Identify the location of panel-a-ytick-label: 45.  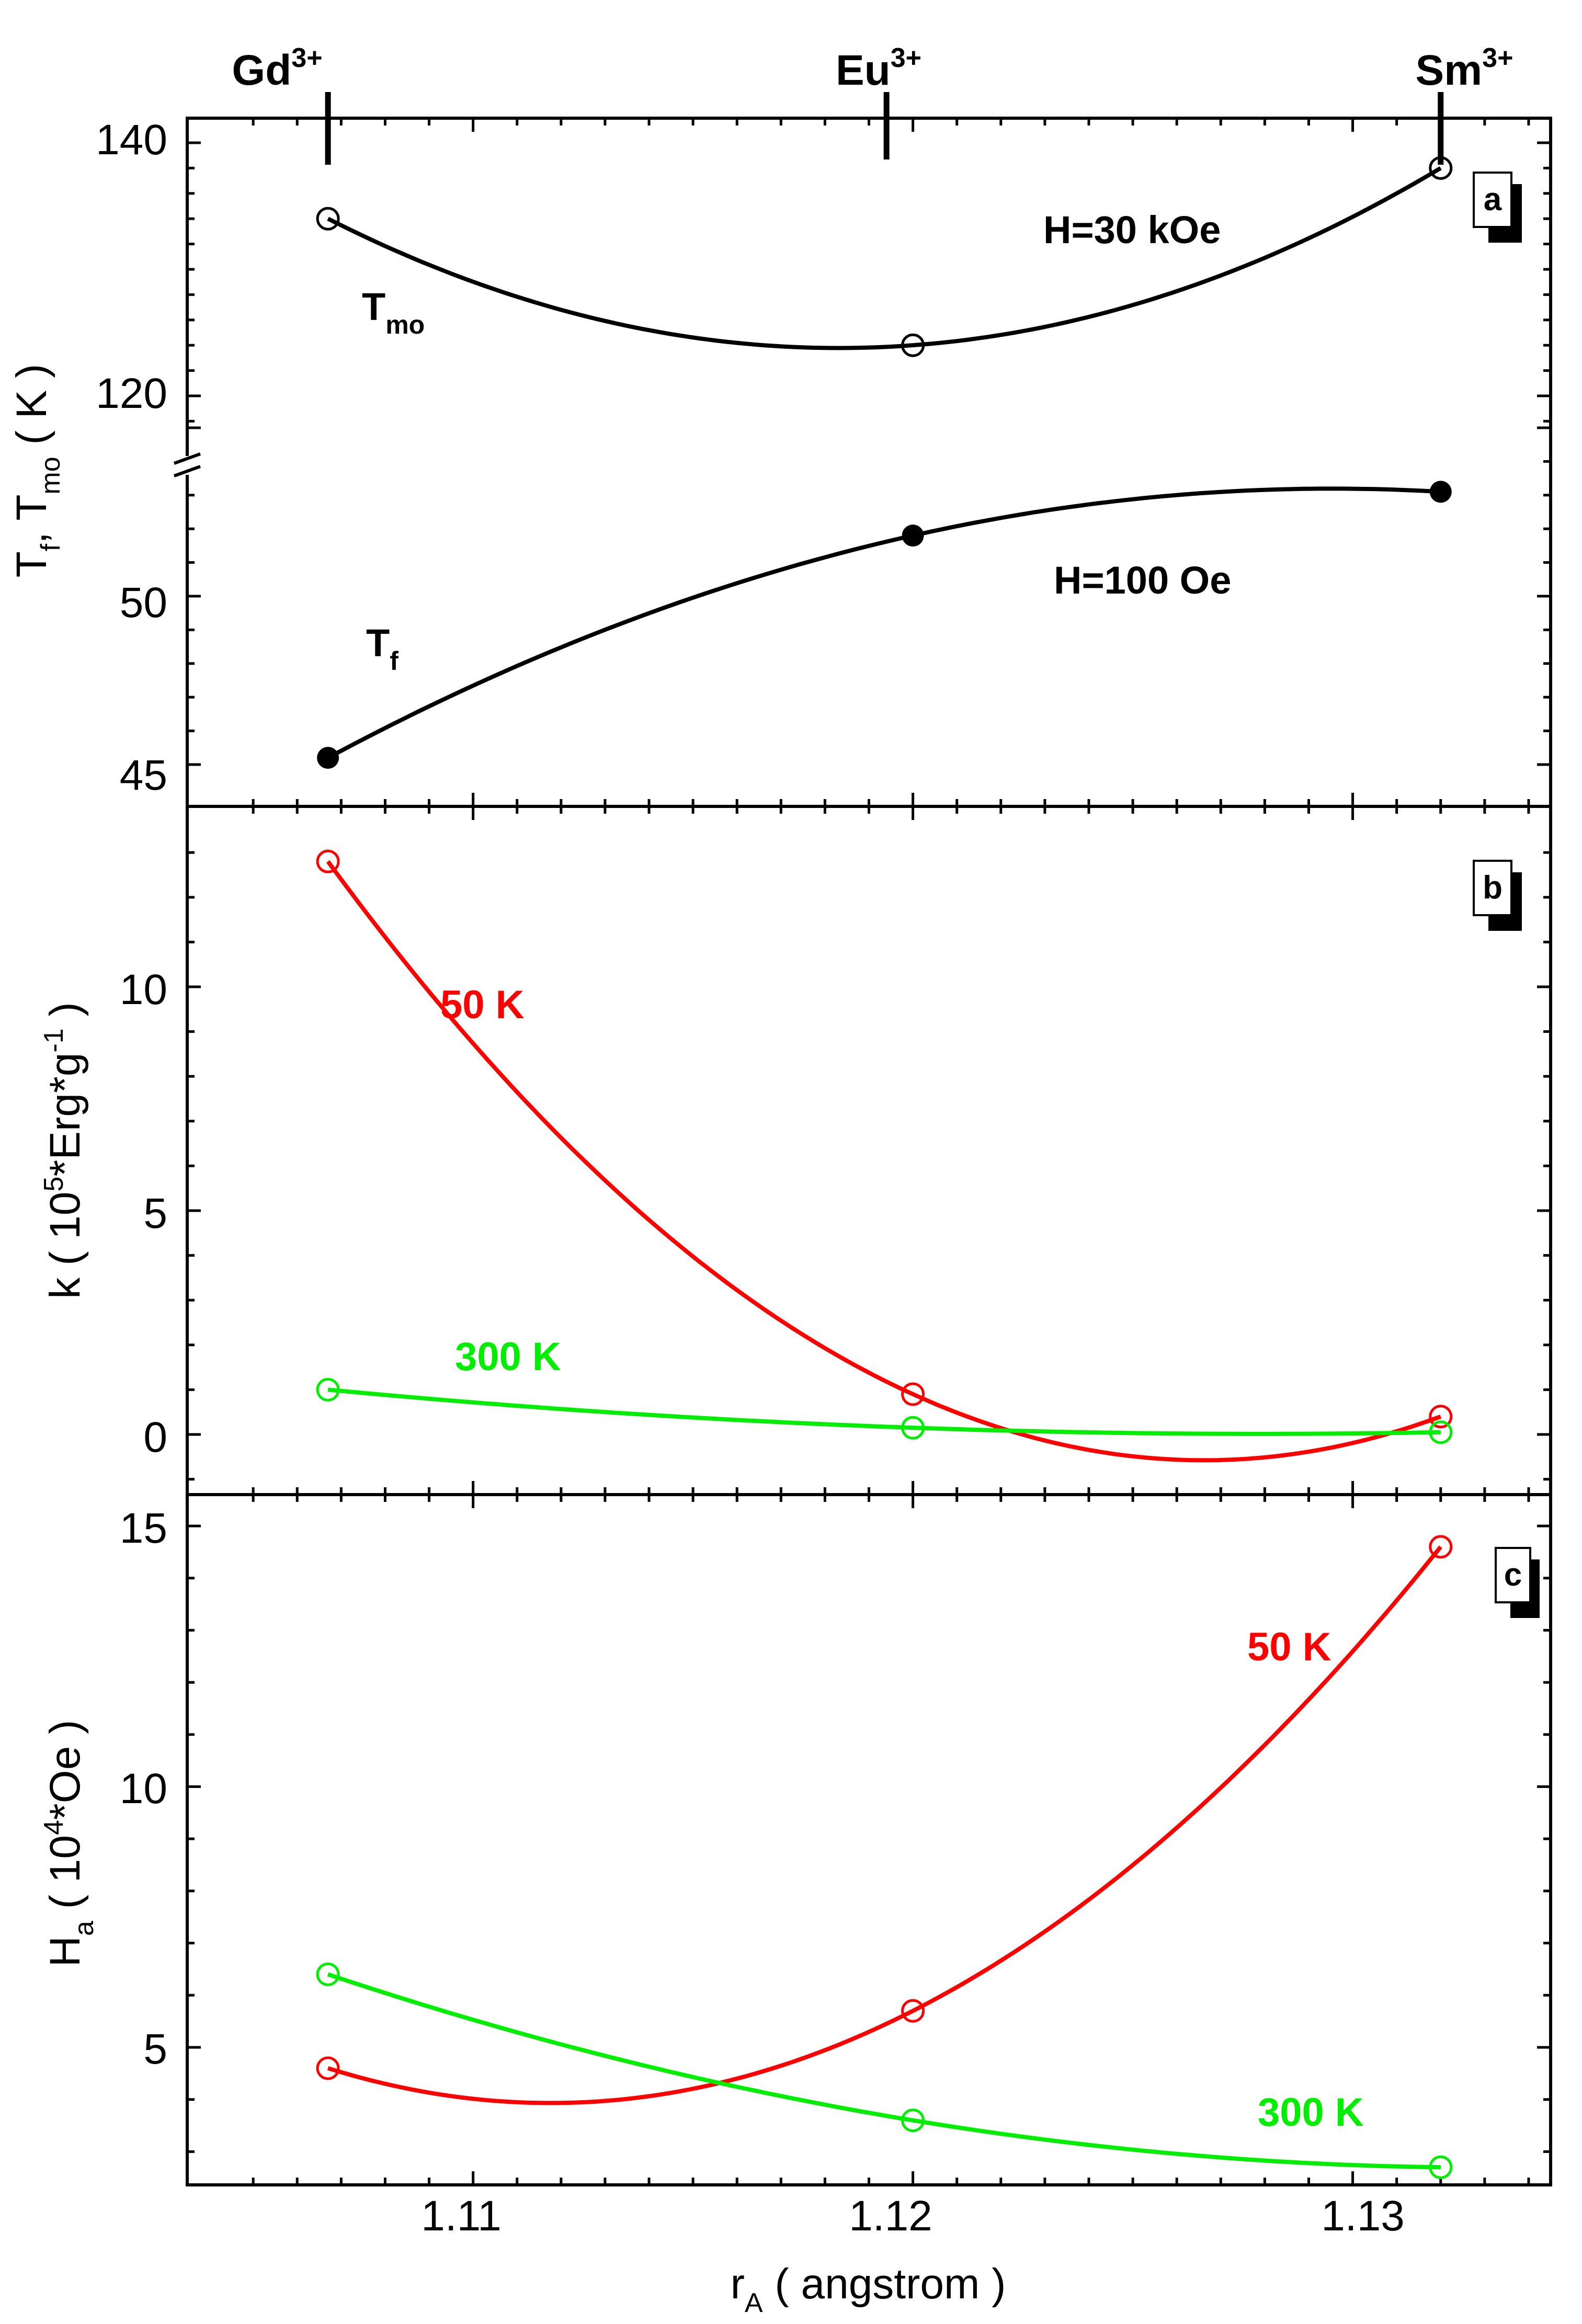
(143, 775).